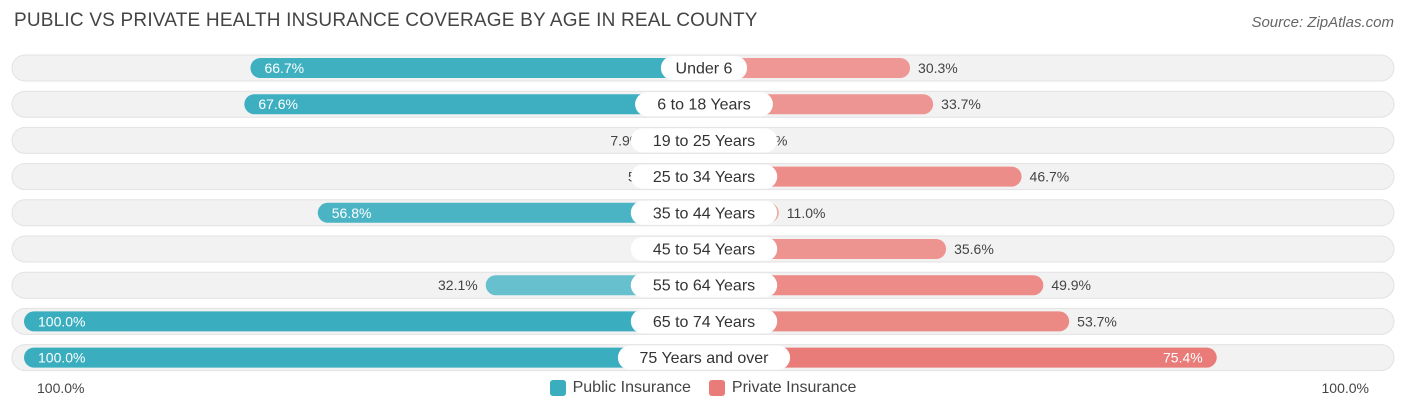  I want to click on bar-label-private: 35.6%, so click(974, 249).